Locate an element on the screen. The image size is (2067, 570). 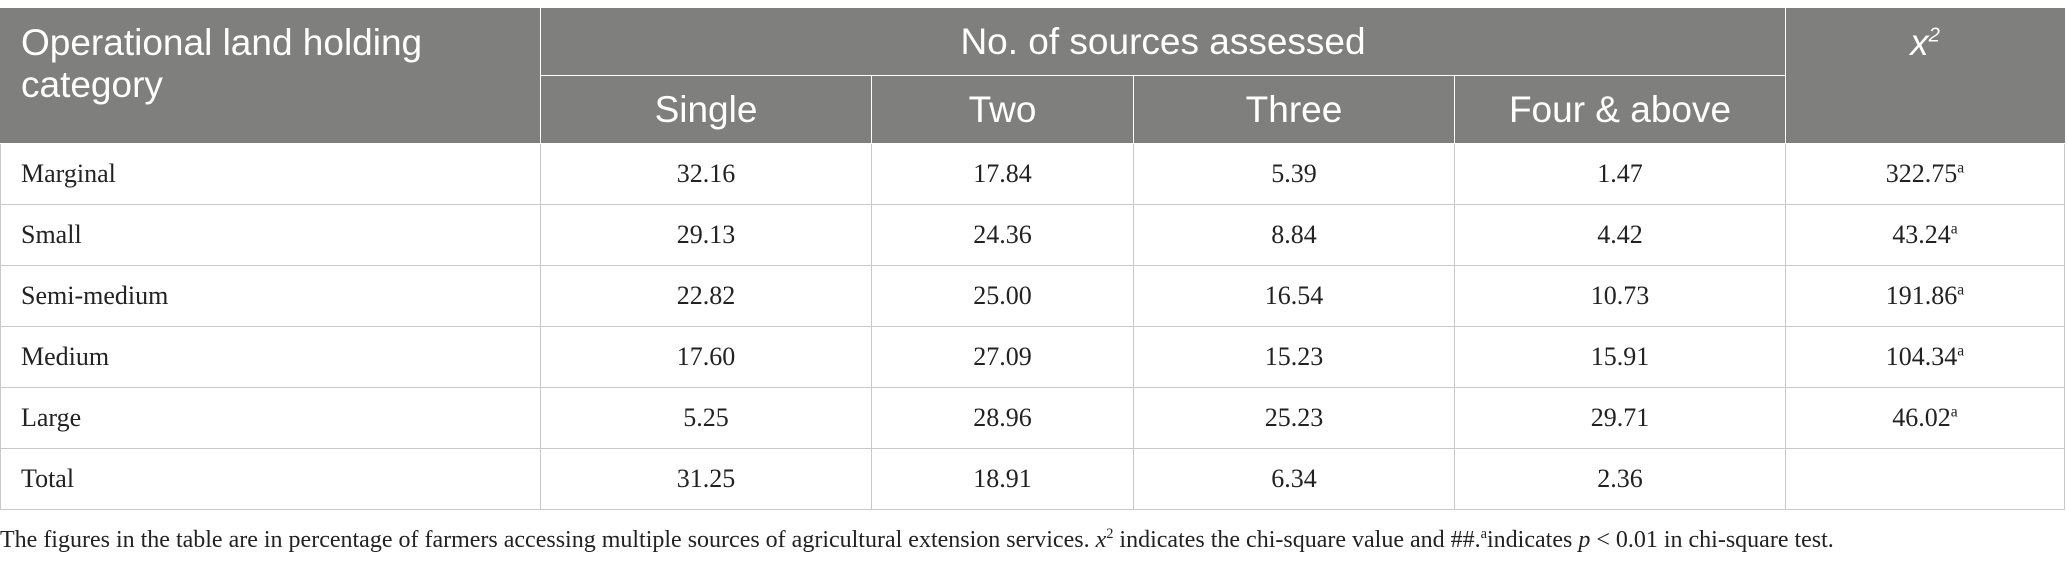
table-row-total: Total 31.25 18.91 6.34 2.36 is located at coordinates (1033, 479).